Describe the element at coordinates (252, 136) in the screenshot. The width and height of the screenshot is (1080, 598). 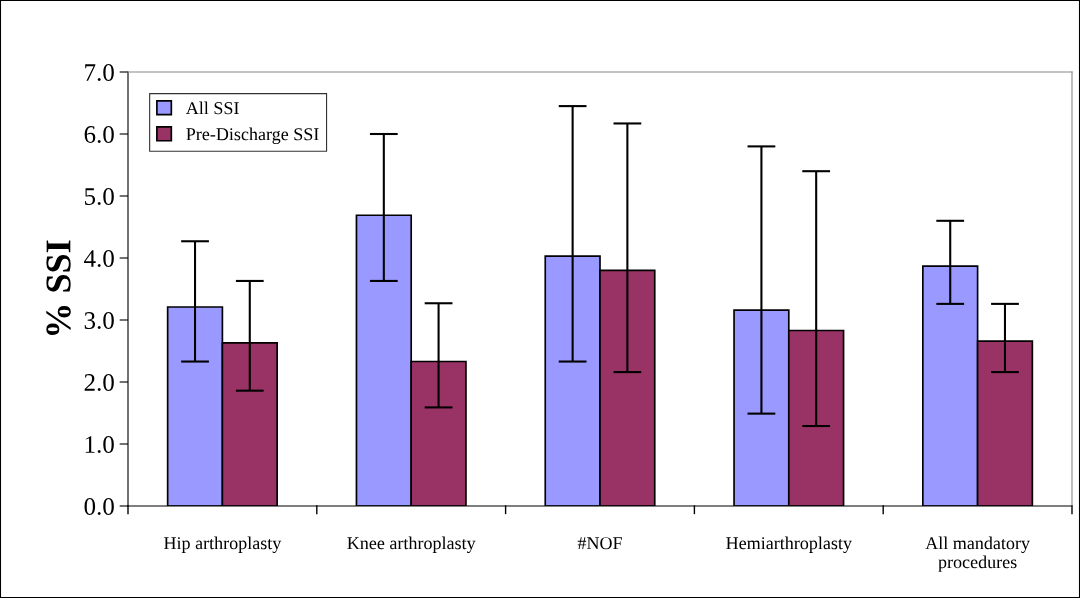
I see `legend-label: Pre-Discharge SSI` at that location.